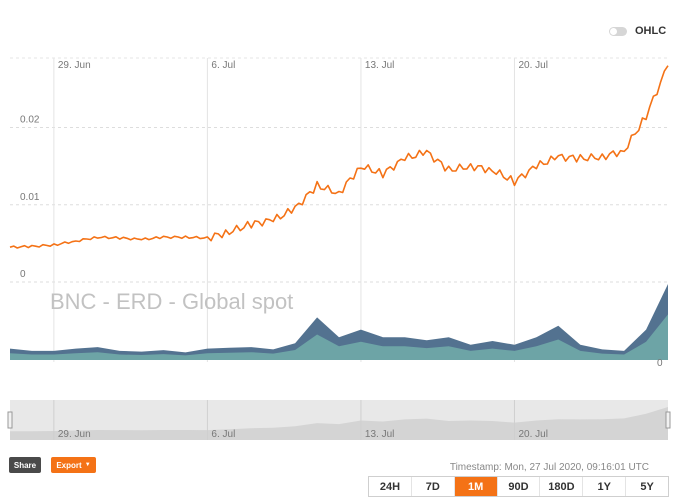 Image resolution: width=681 pixels, height=503 pixels. What do you see at coordinates (379, 65) in the screenshot?
I see `x-tick-label: 13. Jul` at bounding box center [379, 65].